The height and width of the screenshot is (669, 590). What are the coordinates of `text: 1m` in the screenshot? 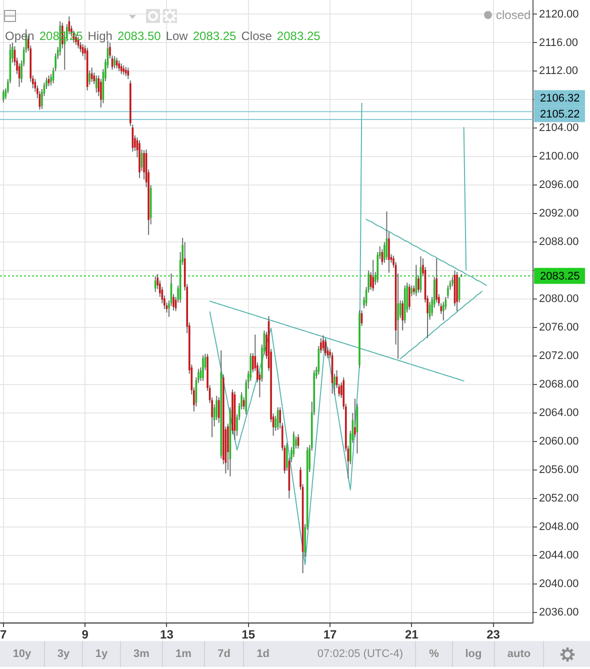 It's located at (183, 654).